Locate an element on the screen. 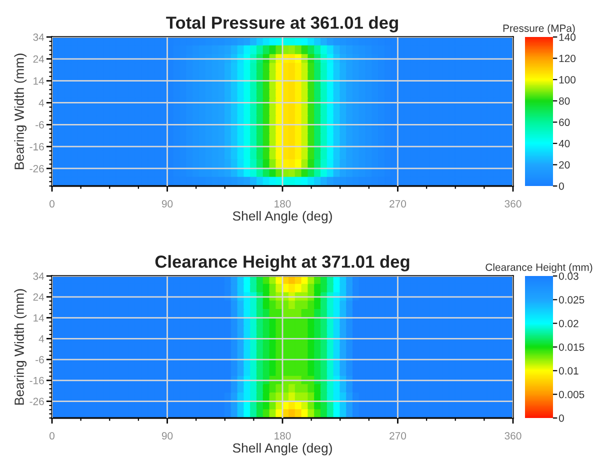 The height and width of the screenshot is (458, 595). color-bar-label: 0.03 is located at coordinates (568, 276).